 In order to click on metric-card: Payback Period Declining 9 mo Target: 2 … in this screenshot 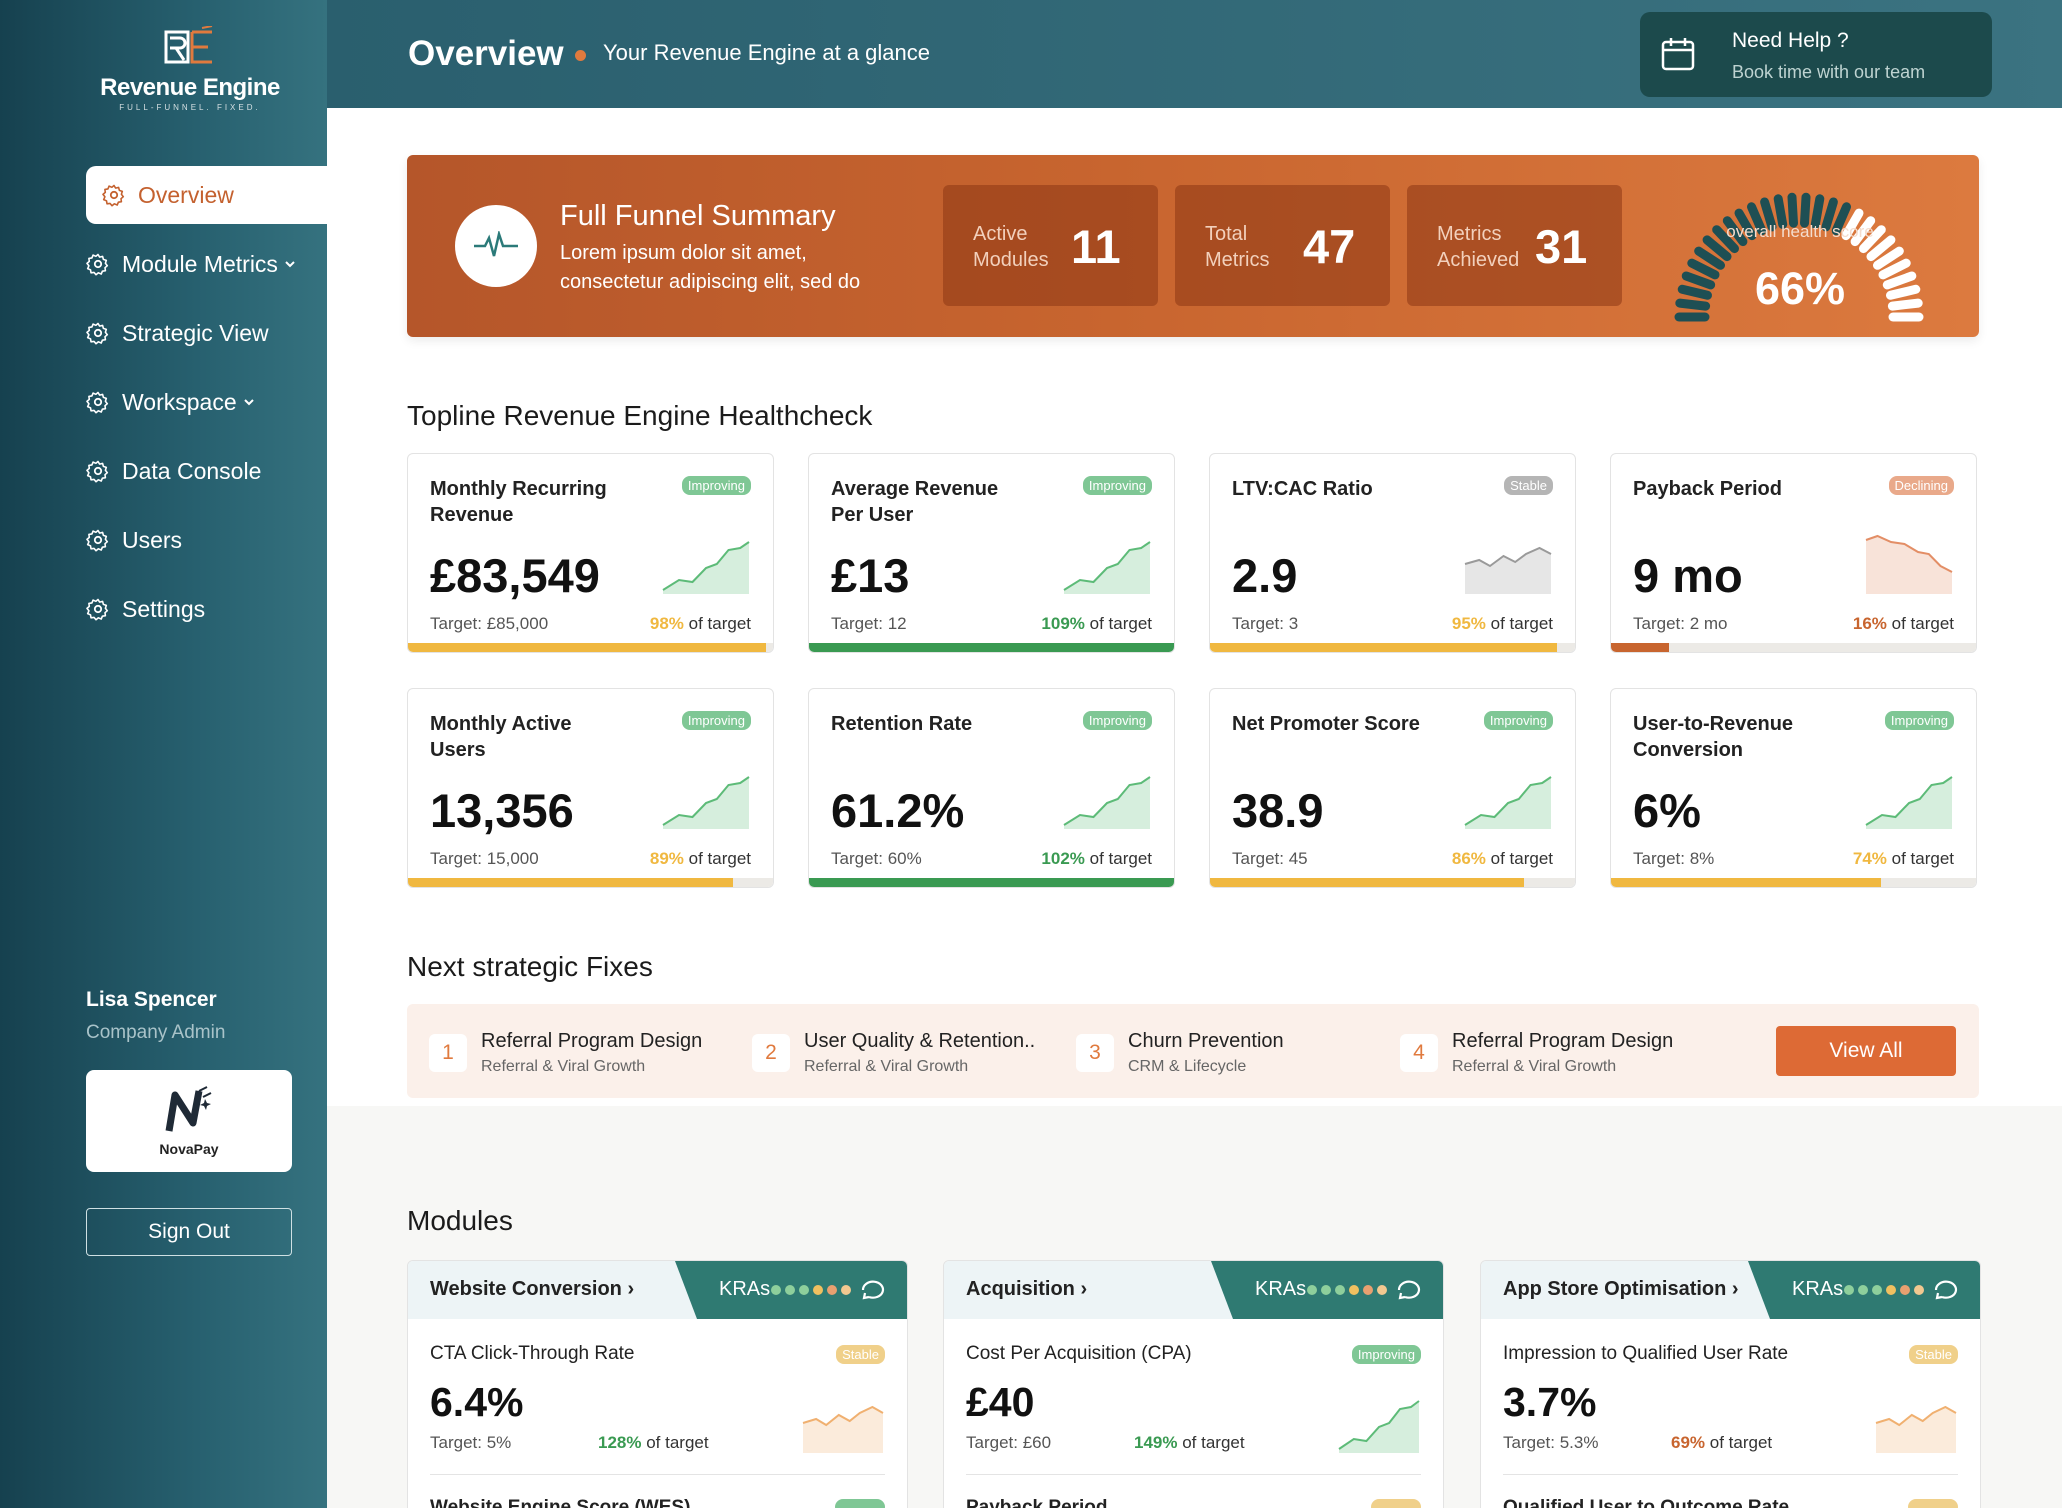, I will do `click(1793, 553)`.